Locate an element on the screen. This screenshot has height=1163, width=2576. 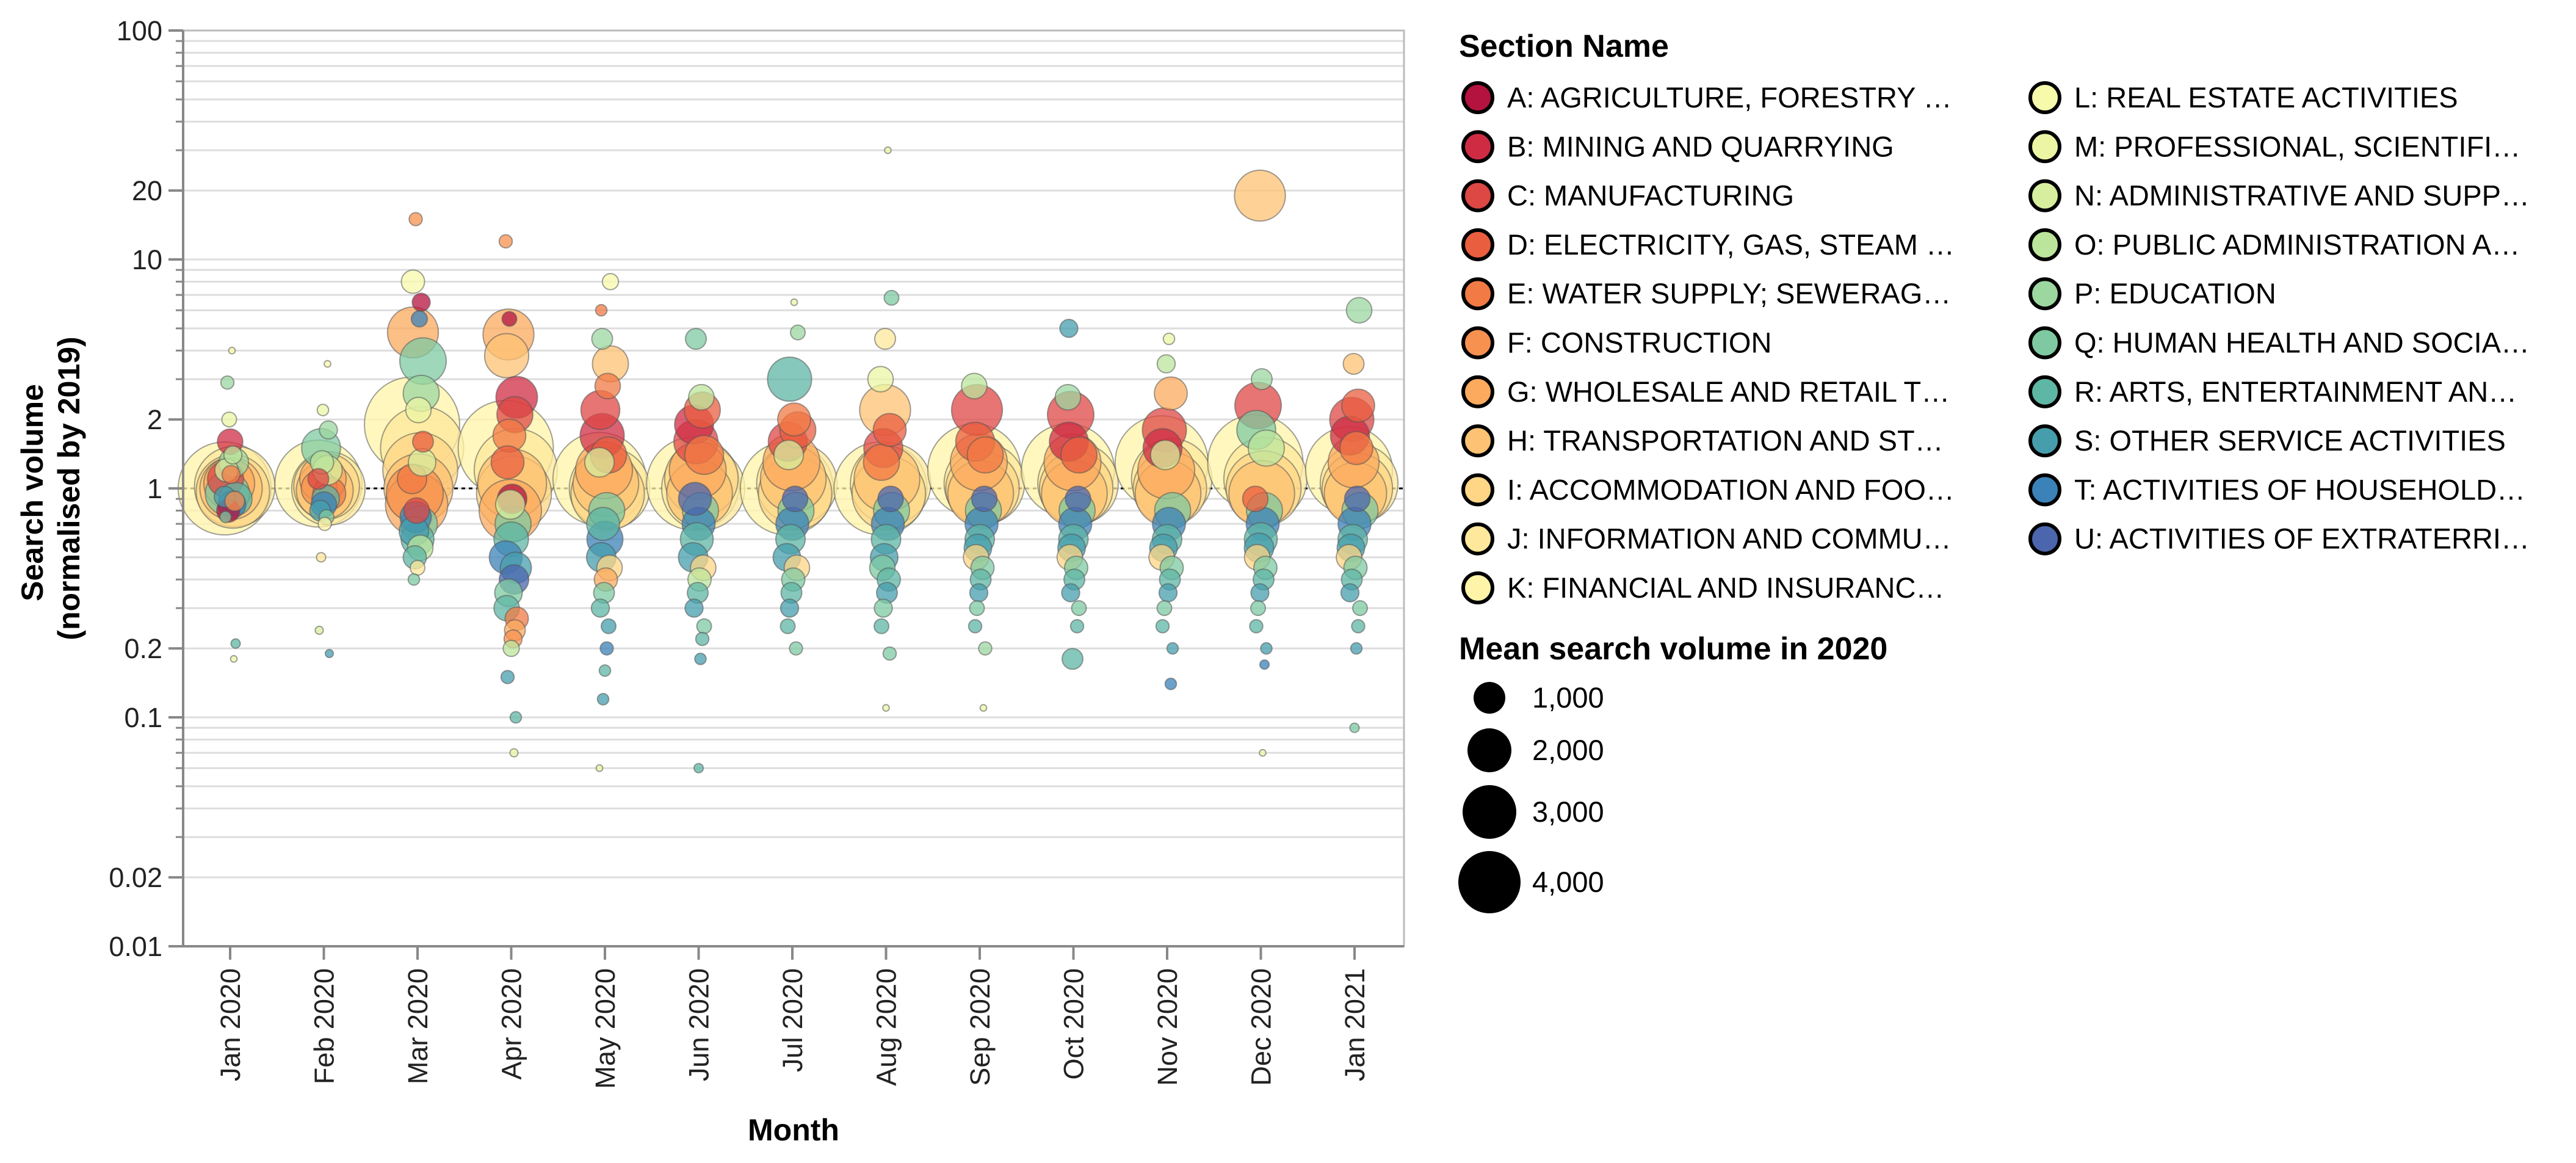
size-legend-label: 3,000 is located at coordinates (1568, 811).